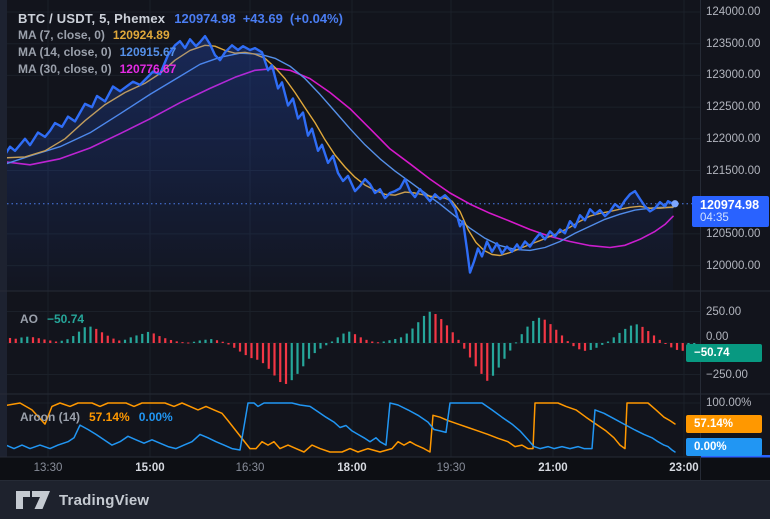  I want to click on symbol-title: BTC / USDT, 5, Phemex, so click(92, 18).